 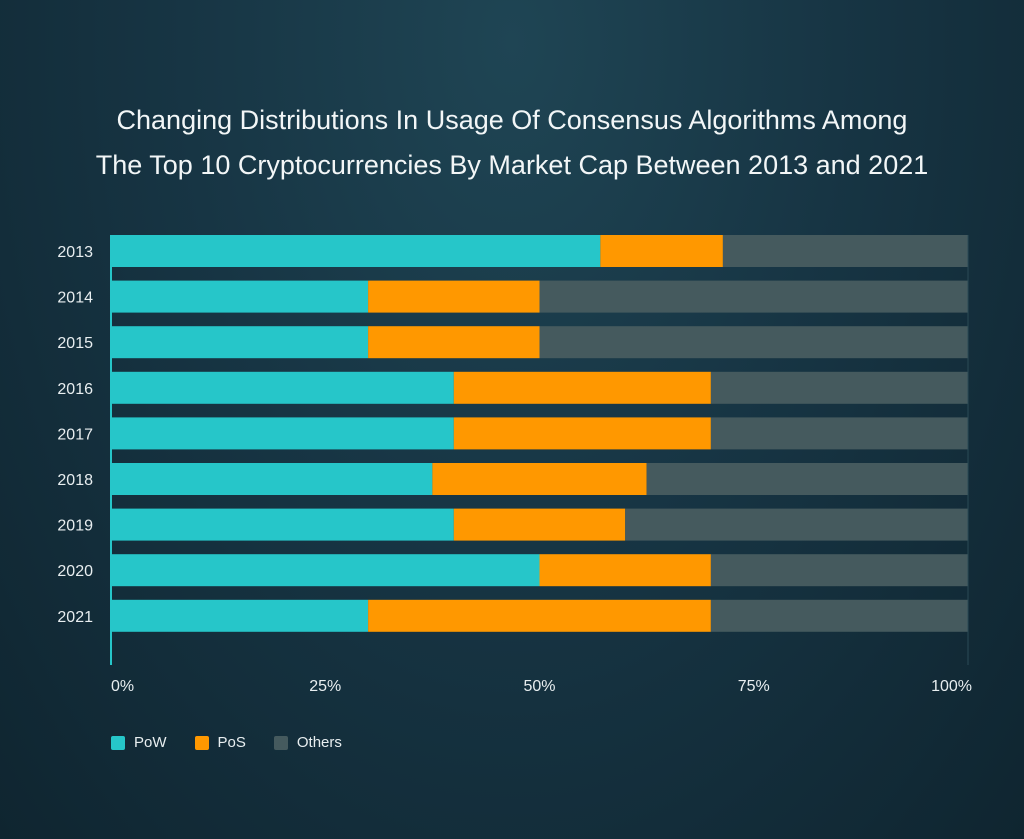 I want to click on x-tick-label: 50%, so click(x=539, y=686).